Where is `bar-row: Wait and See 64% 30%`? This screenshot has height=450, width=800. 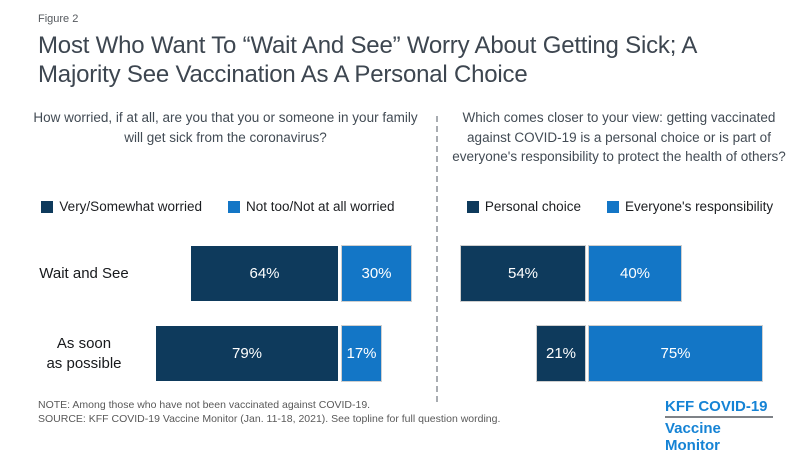 bar-row: Wait and See 64% 30% is located at coordinates (400, 273).